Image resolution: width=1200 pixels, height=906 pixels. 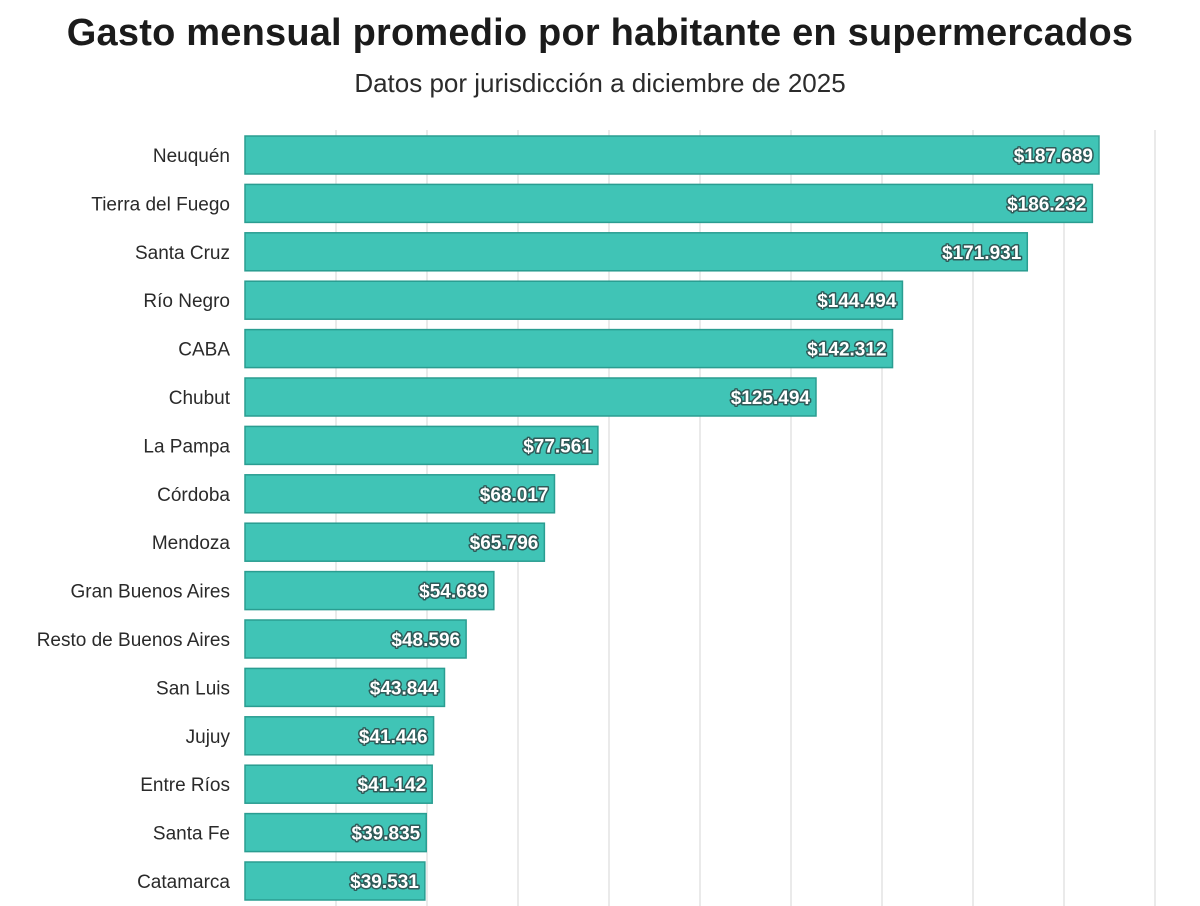 I want to click on value-label: $144.494, so click(x=857, y=301).